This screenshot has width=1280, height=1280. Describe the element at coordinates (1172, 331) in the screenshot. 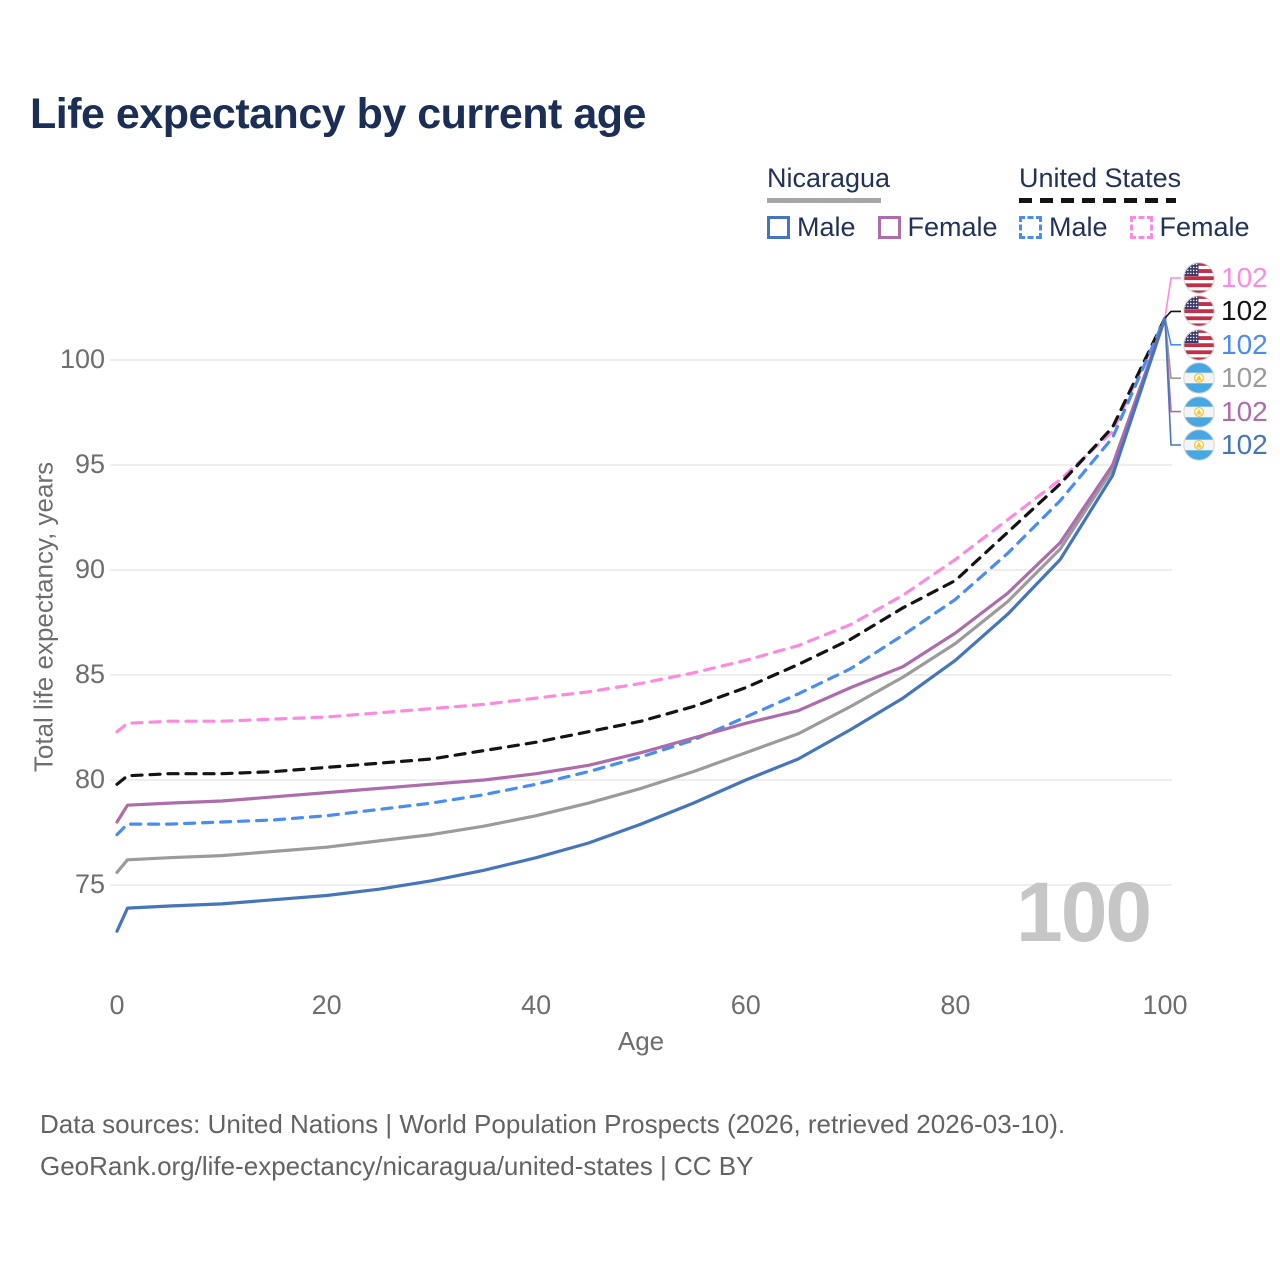

I see `end-label-leader-united-states-male` at that location.